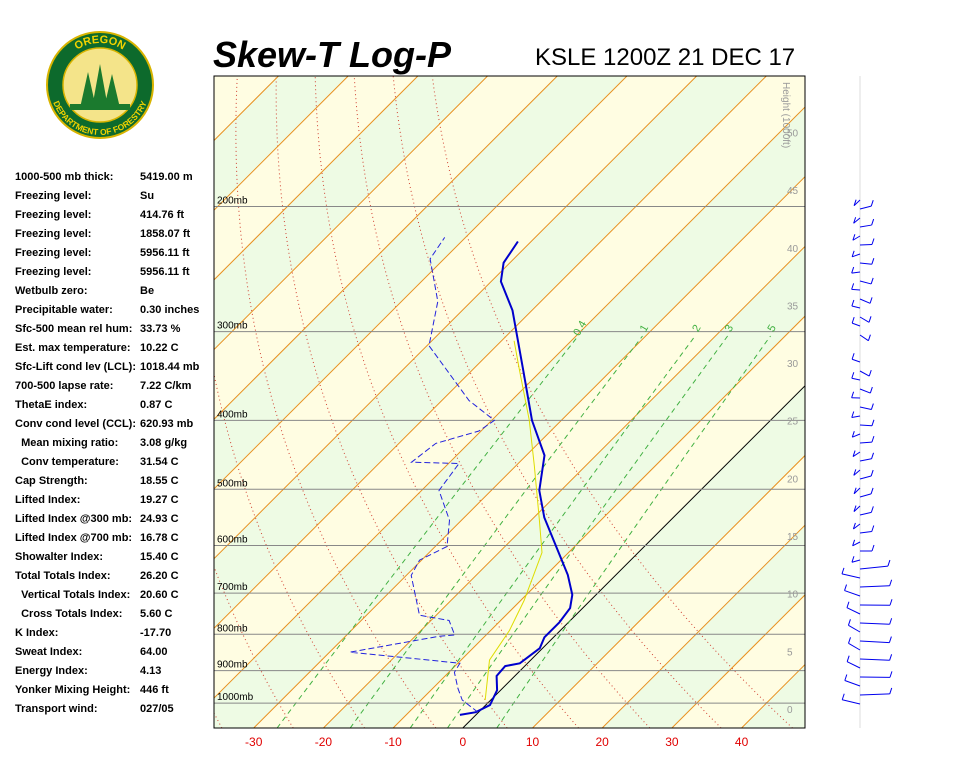  What do you see at coordinates (771, 328) in the screenshot?
I see `mixing-ratio-label: 5` at bounding box center [771, 328].